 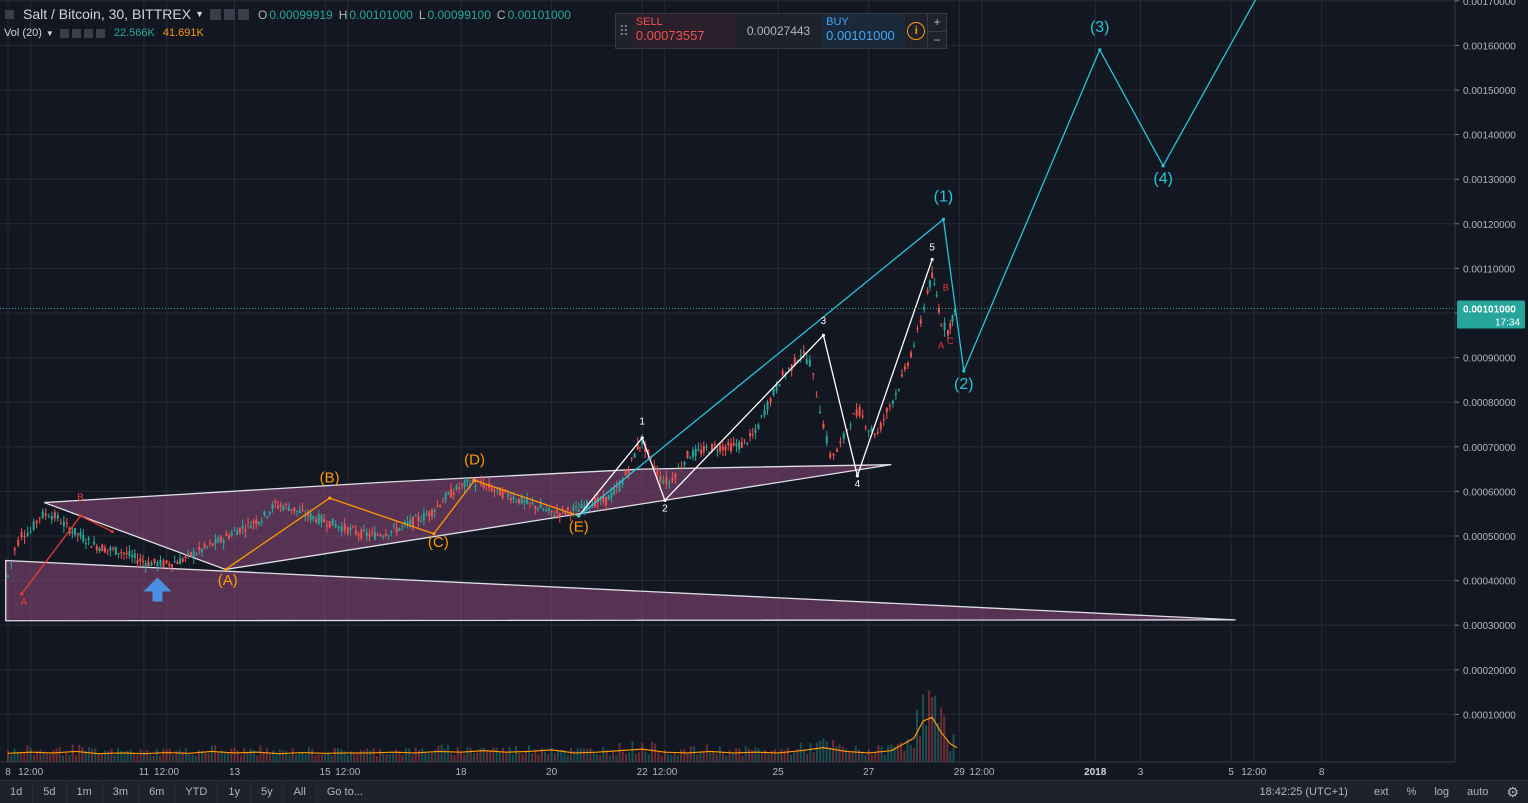 What do you see at coordinates (121, 792) in the screenshot?
I see `timeframe-button: 3m` at bounding box center [121, 792].